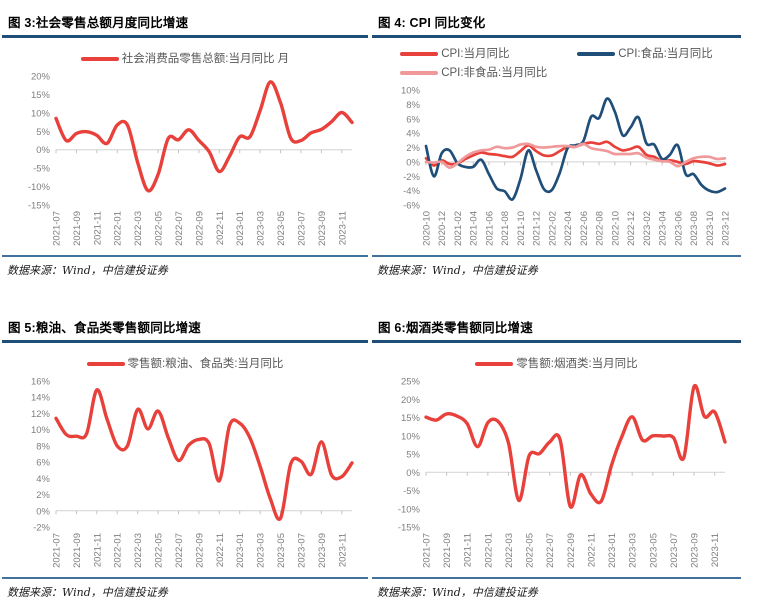 Image resolution: width=771 pixels, height=606 pixels. I want to click on x-axis-label: 2021-10, so click(521, 228).